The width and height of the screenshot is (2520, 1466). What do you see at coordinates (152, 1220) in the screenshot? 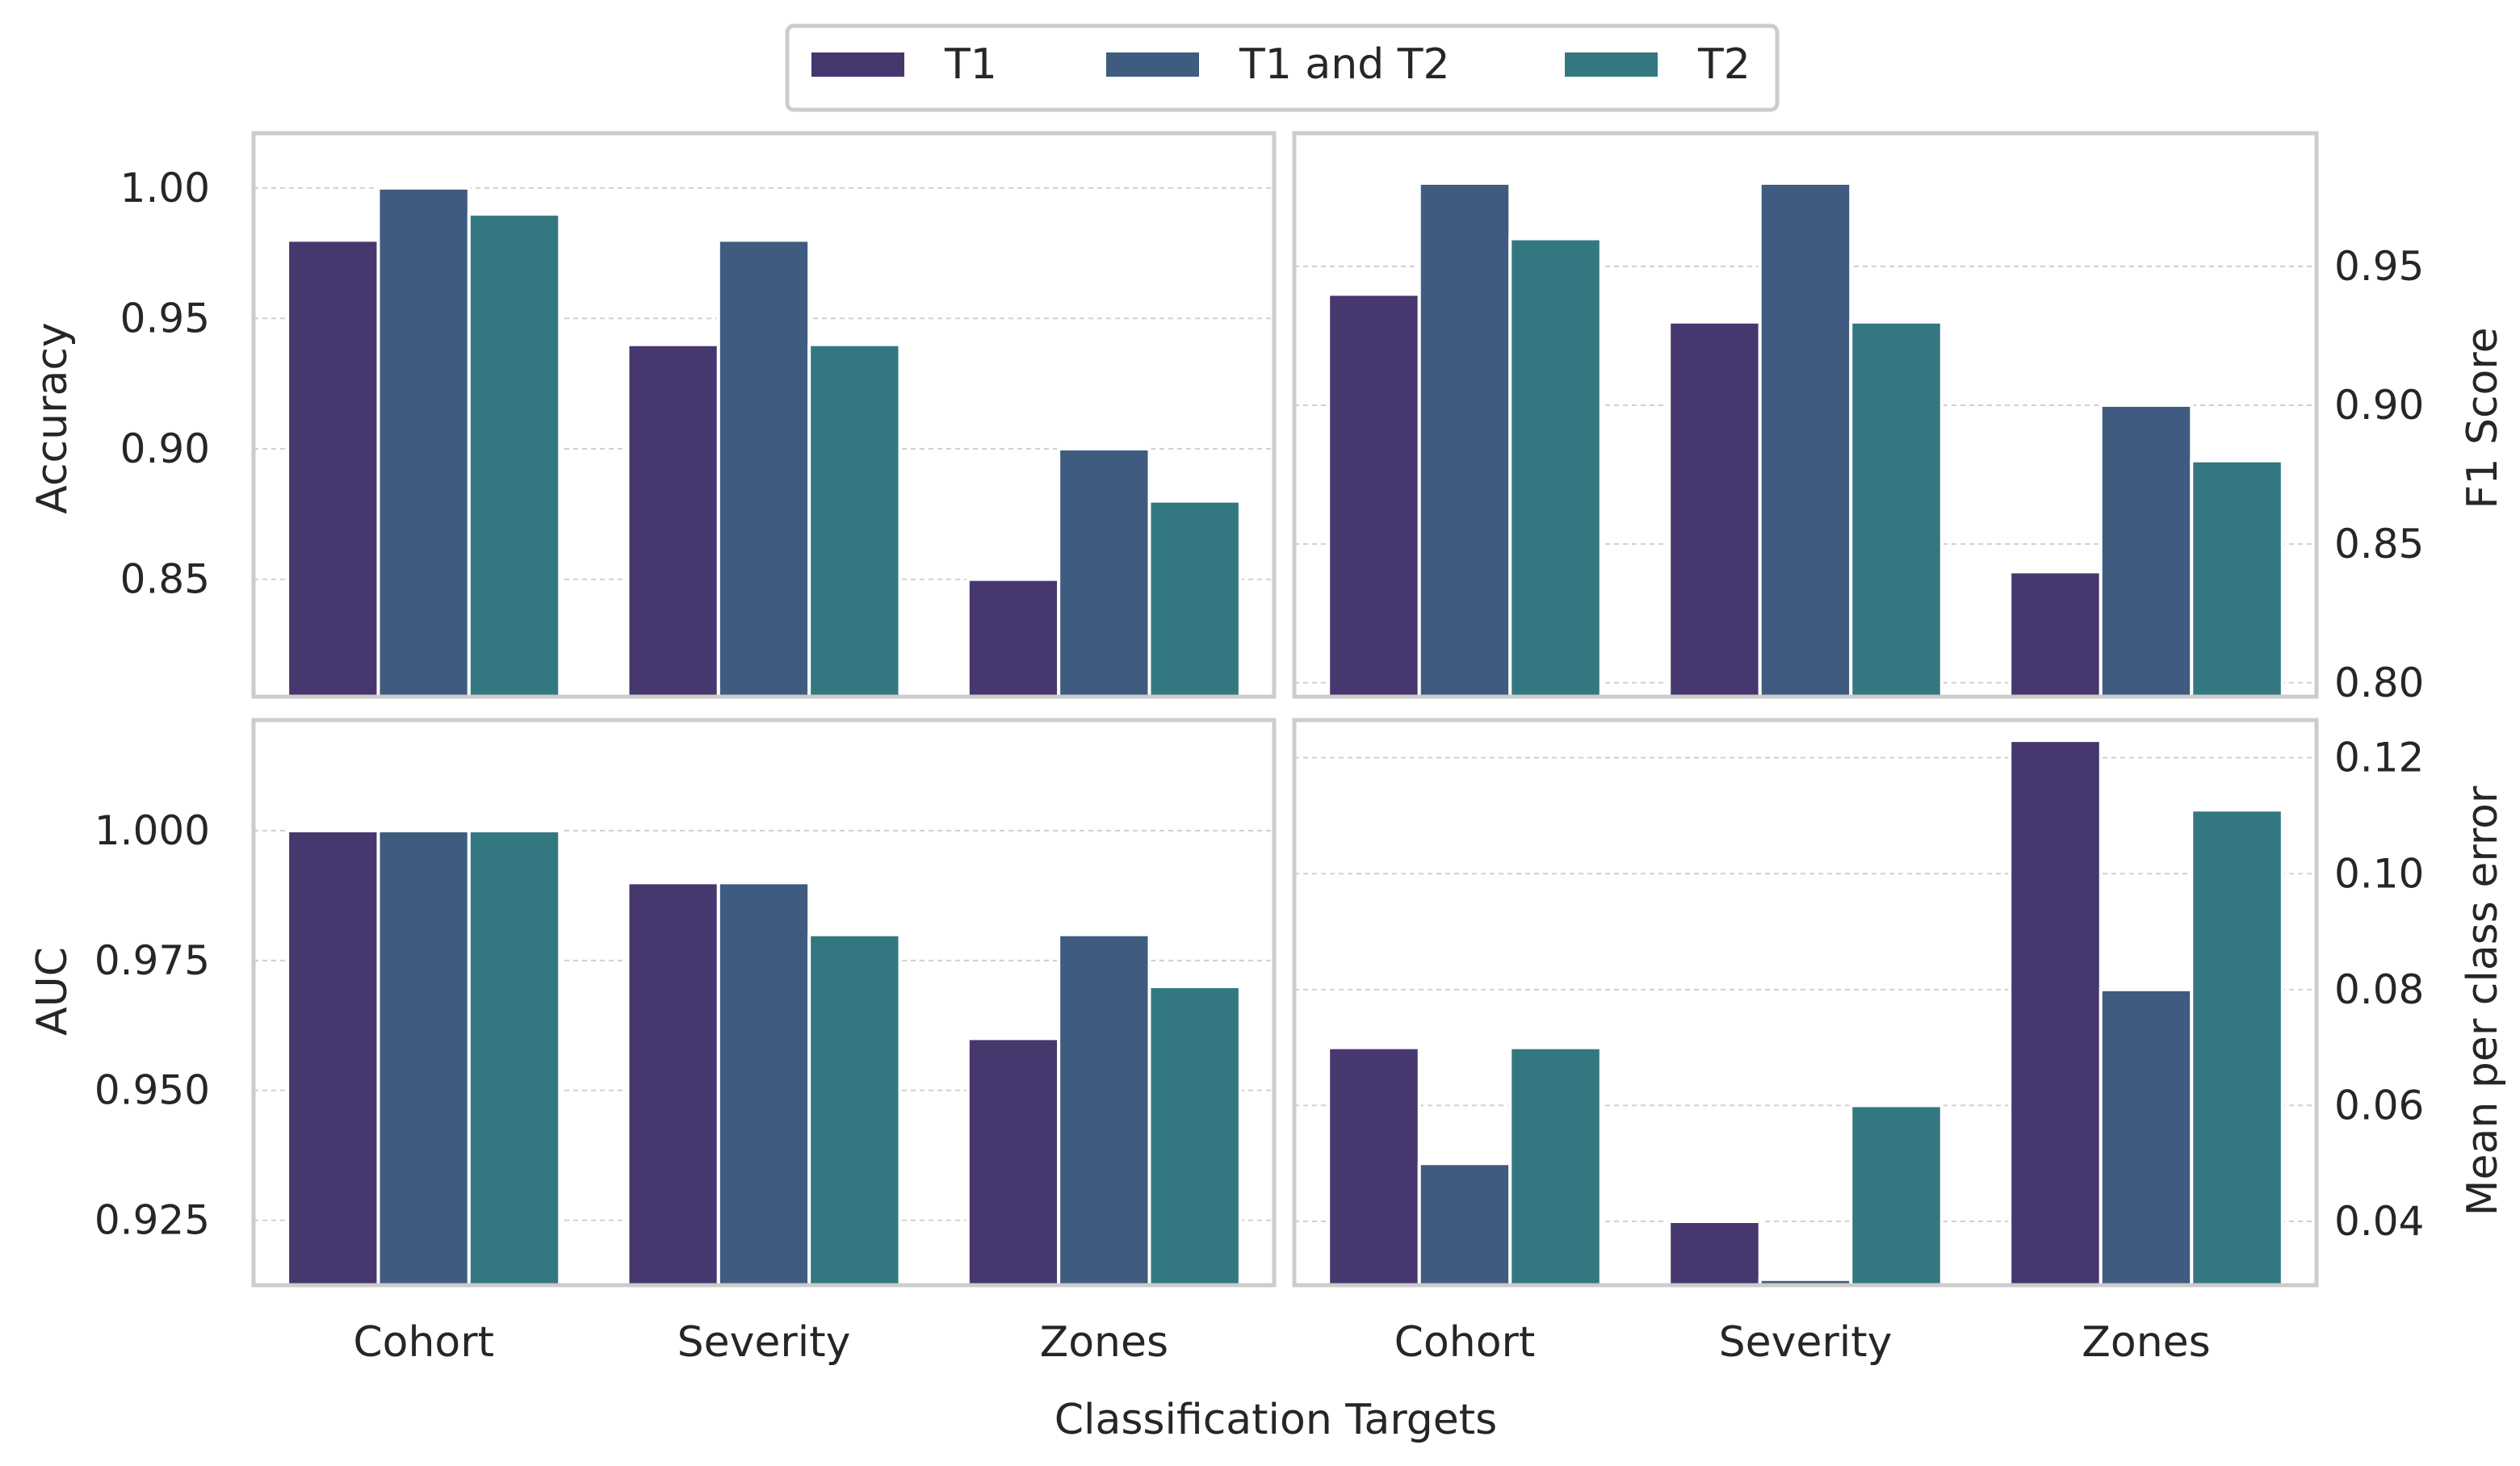
I see `auc-ytick-label: 0.925` at bounding box center [152, 1220].